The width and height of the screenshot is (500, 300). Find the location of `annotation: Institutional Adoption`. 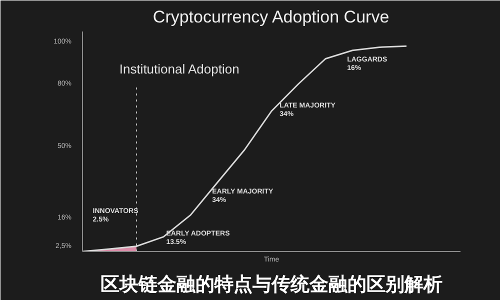

annotation: Institutional Adoption is located at coordinates (179, 69).